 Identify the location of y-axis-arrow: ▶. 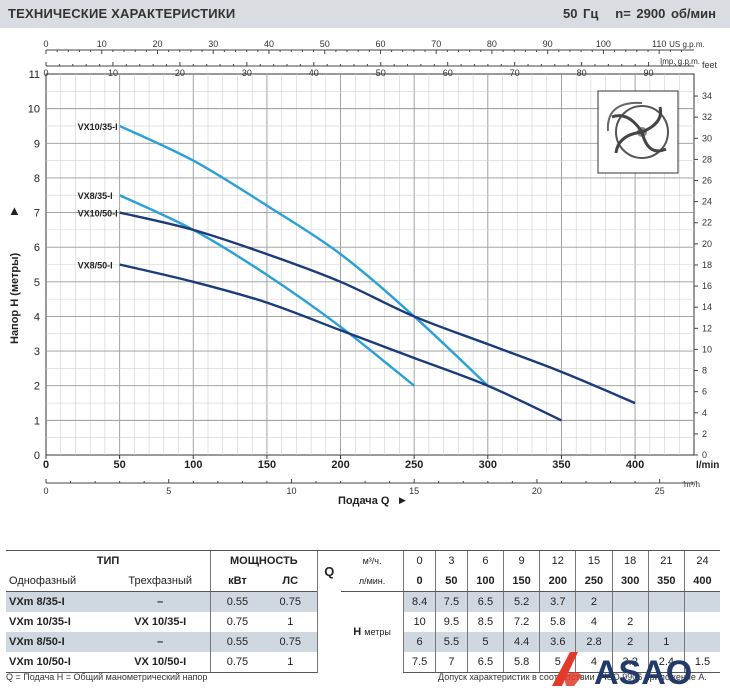
(14, 211).